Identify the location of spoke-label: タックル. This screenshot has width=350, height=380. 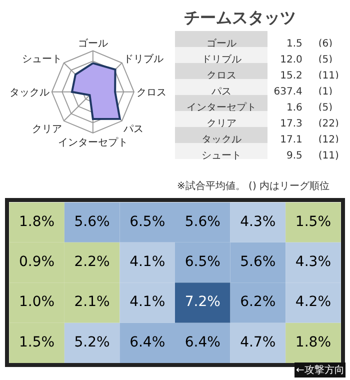
(29, 92).